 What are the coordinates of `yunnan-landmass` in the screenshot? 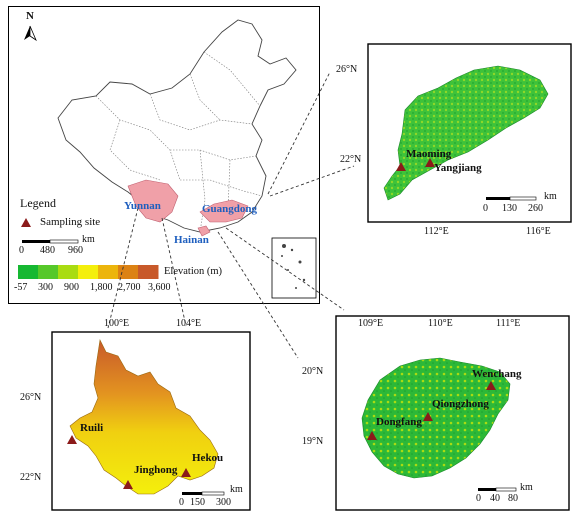 It's located at (144, 417).